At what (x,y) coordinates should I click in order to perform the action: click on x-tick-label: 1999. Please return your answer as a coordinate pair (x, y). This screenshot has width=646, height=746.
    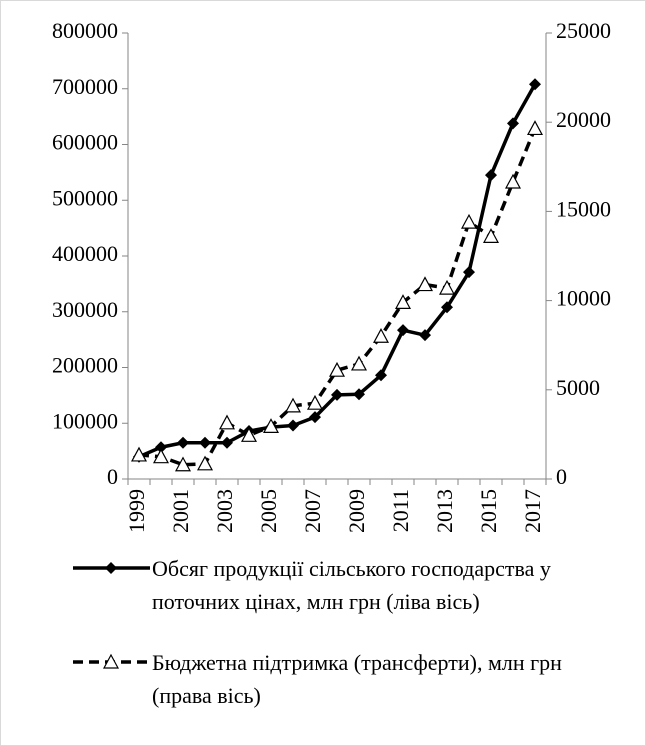
    Looking at the image, I should click on (136, 511).